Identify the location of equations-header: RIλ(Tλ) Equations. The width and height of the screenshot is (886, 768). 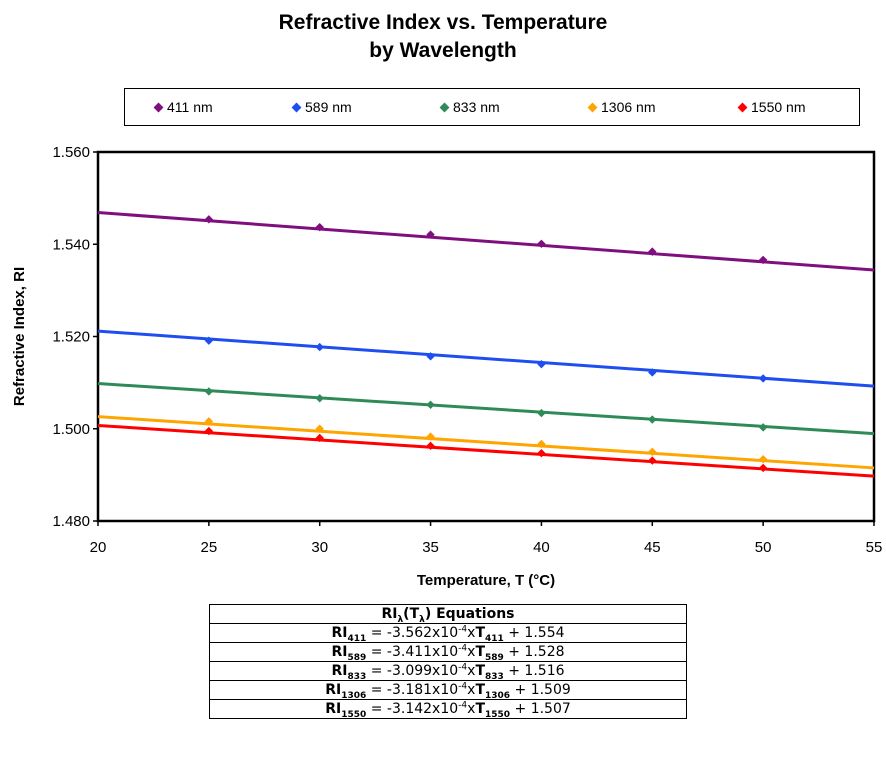
(448, 614).